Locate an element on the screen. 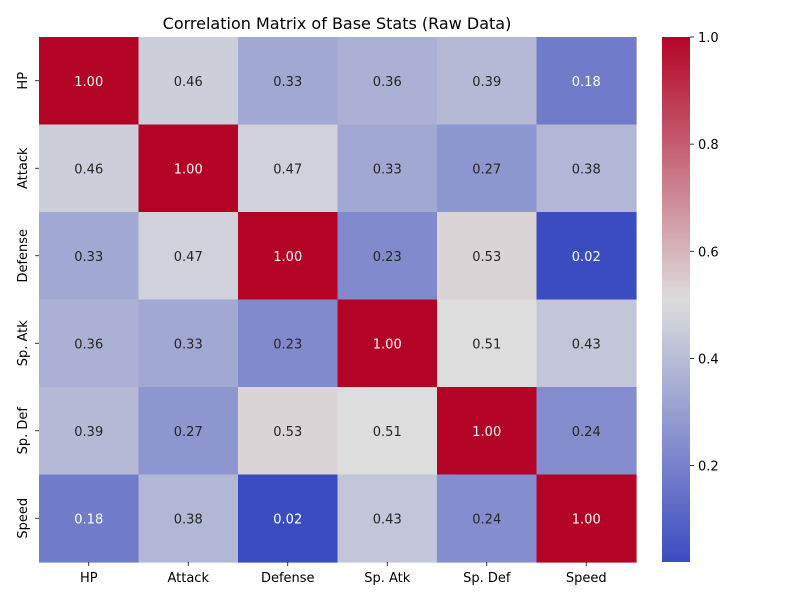  heatmap-cell-sp-def-sp-atk is located at coordinates (387, 431).